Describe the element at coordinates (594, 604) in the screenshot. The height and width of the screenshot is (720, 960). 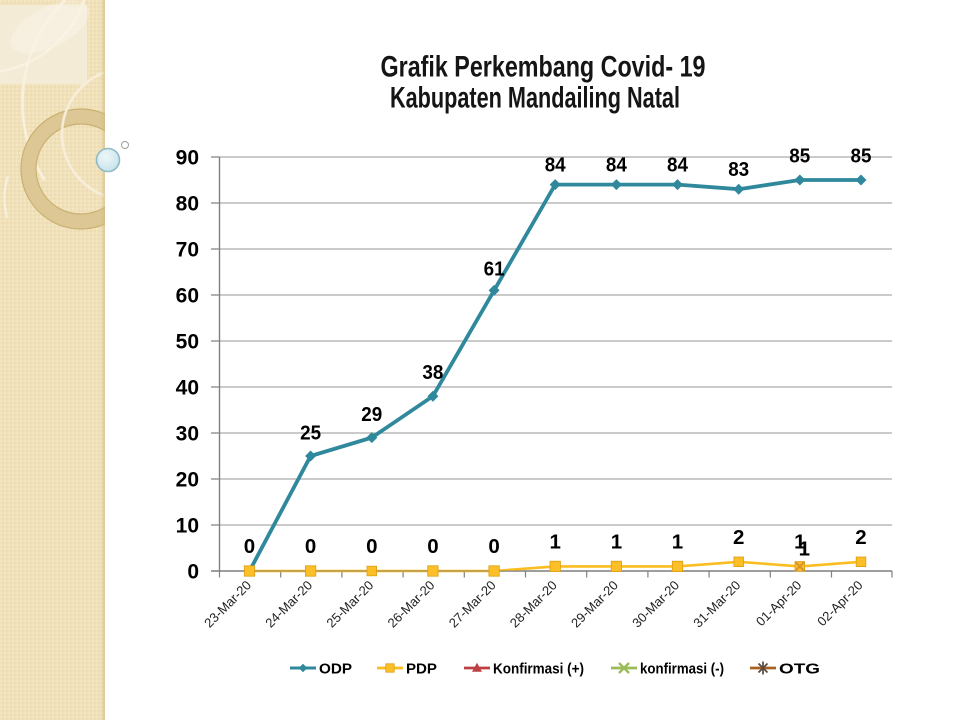
I see `svg-text: 29-Mar-20` at that location.